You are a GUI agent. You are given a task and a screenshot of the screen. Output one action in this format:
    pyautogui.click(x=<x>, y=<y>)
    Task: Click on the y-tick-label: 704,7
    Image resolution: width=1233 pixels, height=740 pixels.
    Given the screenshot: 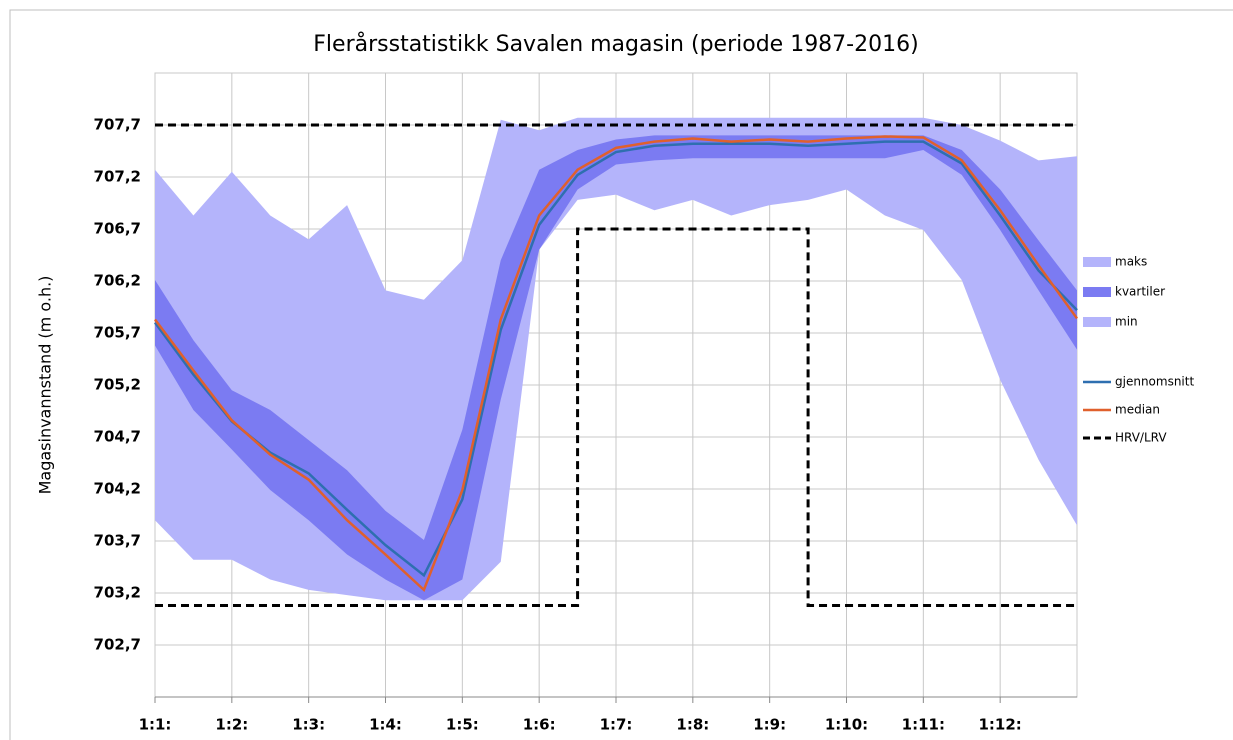 What is the action you would take?
    pyautogui.click(x=117, y=437)
    